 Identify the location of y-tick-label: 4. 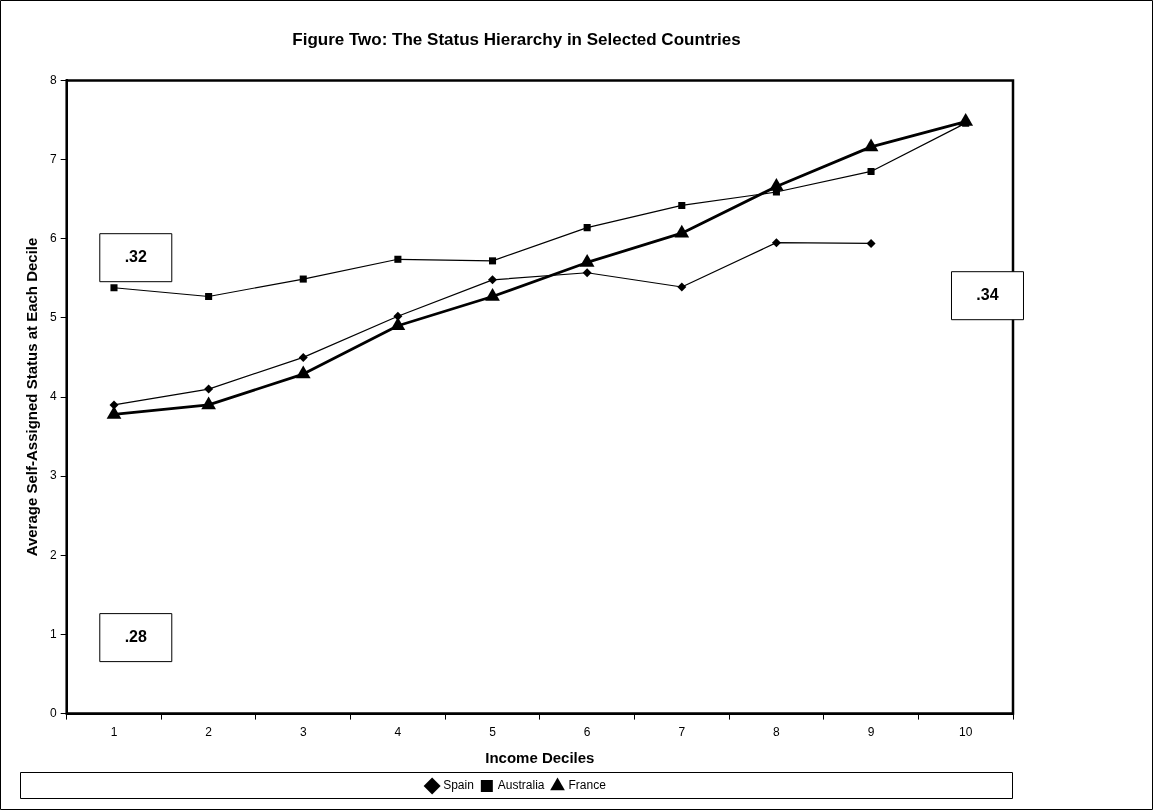
(53, 396).